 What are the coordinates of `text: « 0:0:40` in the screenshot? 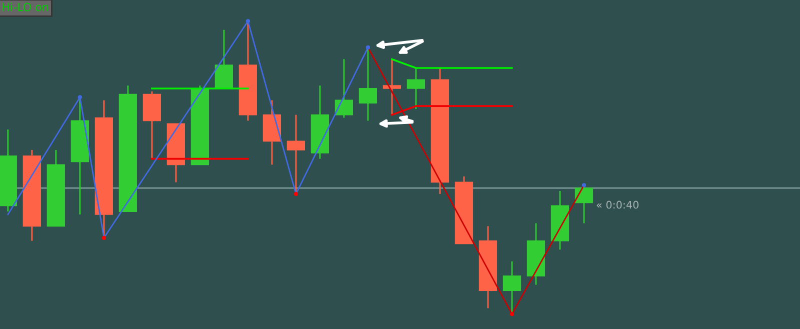 It's located at (617, 204).